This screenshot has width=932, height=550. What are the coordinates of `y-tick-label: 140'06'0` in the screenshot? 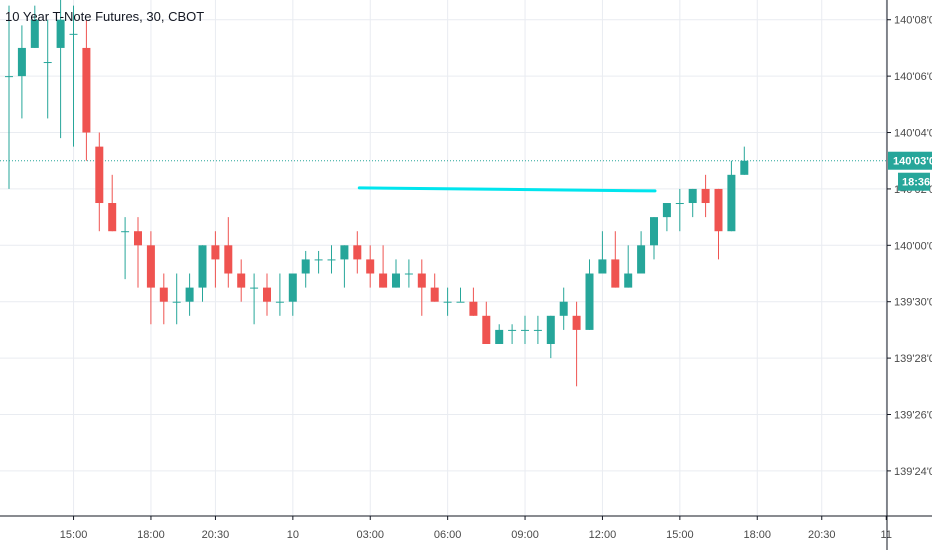 It's located at (913, 77).